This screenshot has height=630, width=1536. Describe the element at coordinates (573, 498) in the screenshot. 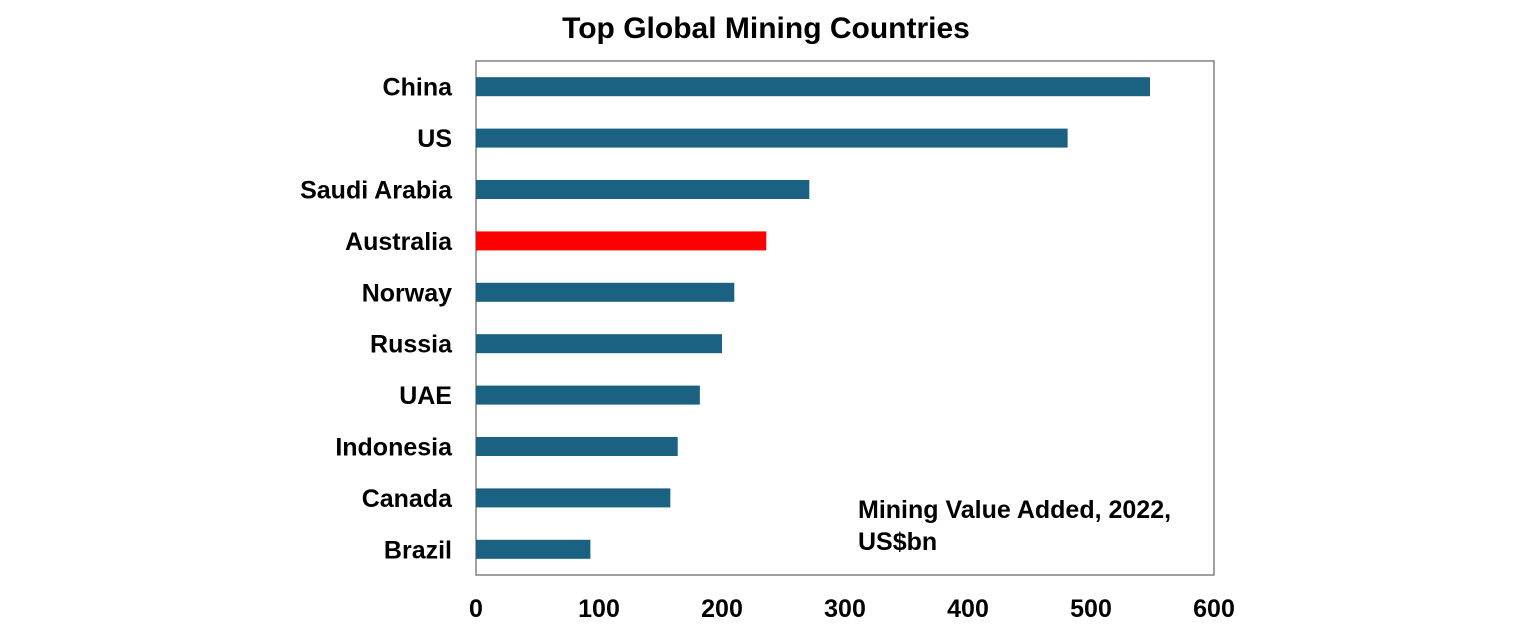

I see `bar-canada` at that location.